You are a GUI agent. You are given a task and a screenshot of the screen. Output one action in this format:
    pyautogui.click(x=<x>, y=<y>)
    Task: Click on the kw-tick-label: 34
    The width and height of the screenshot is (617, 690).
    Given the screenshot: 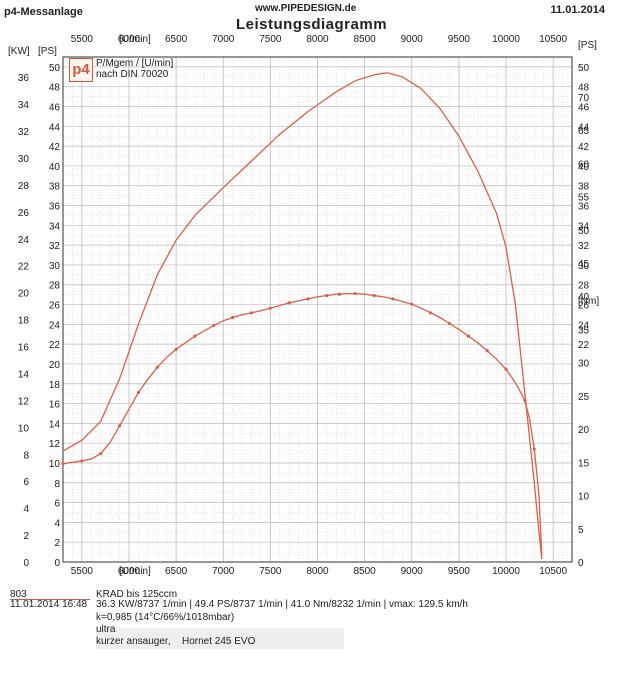 What is the action you would take?
    pyautogui.click(x=24, y=105)
    